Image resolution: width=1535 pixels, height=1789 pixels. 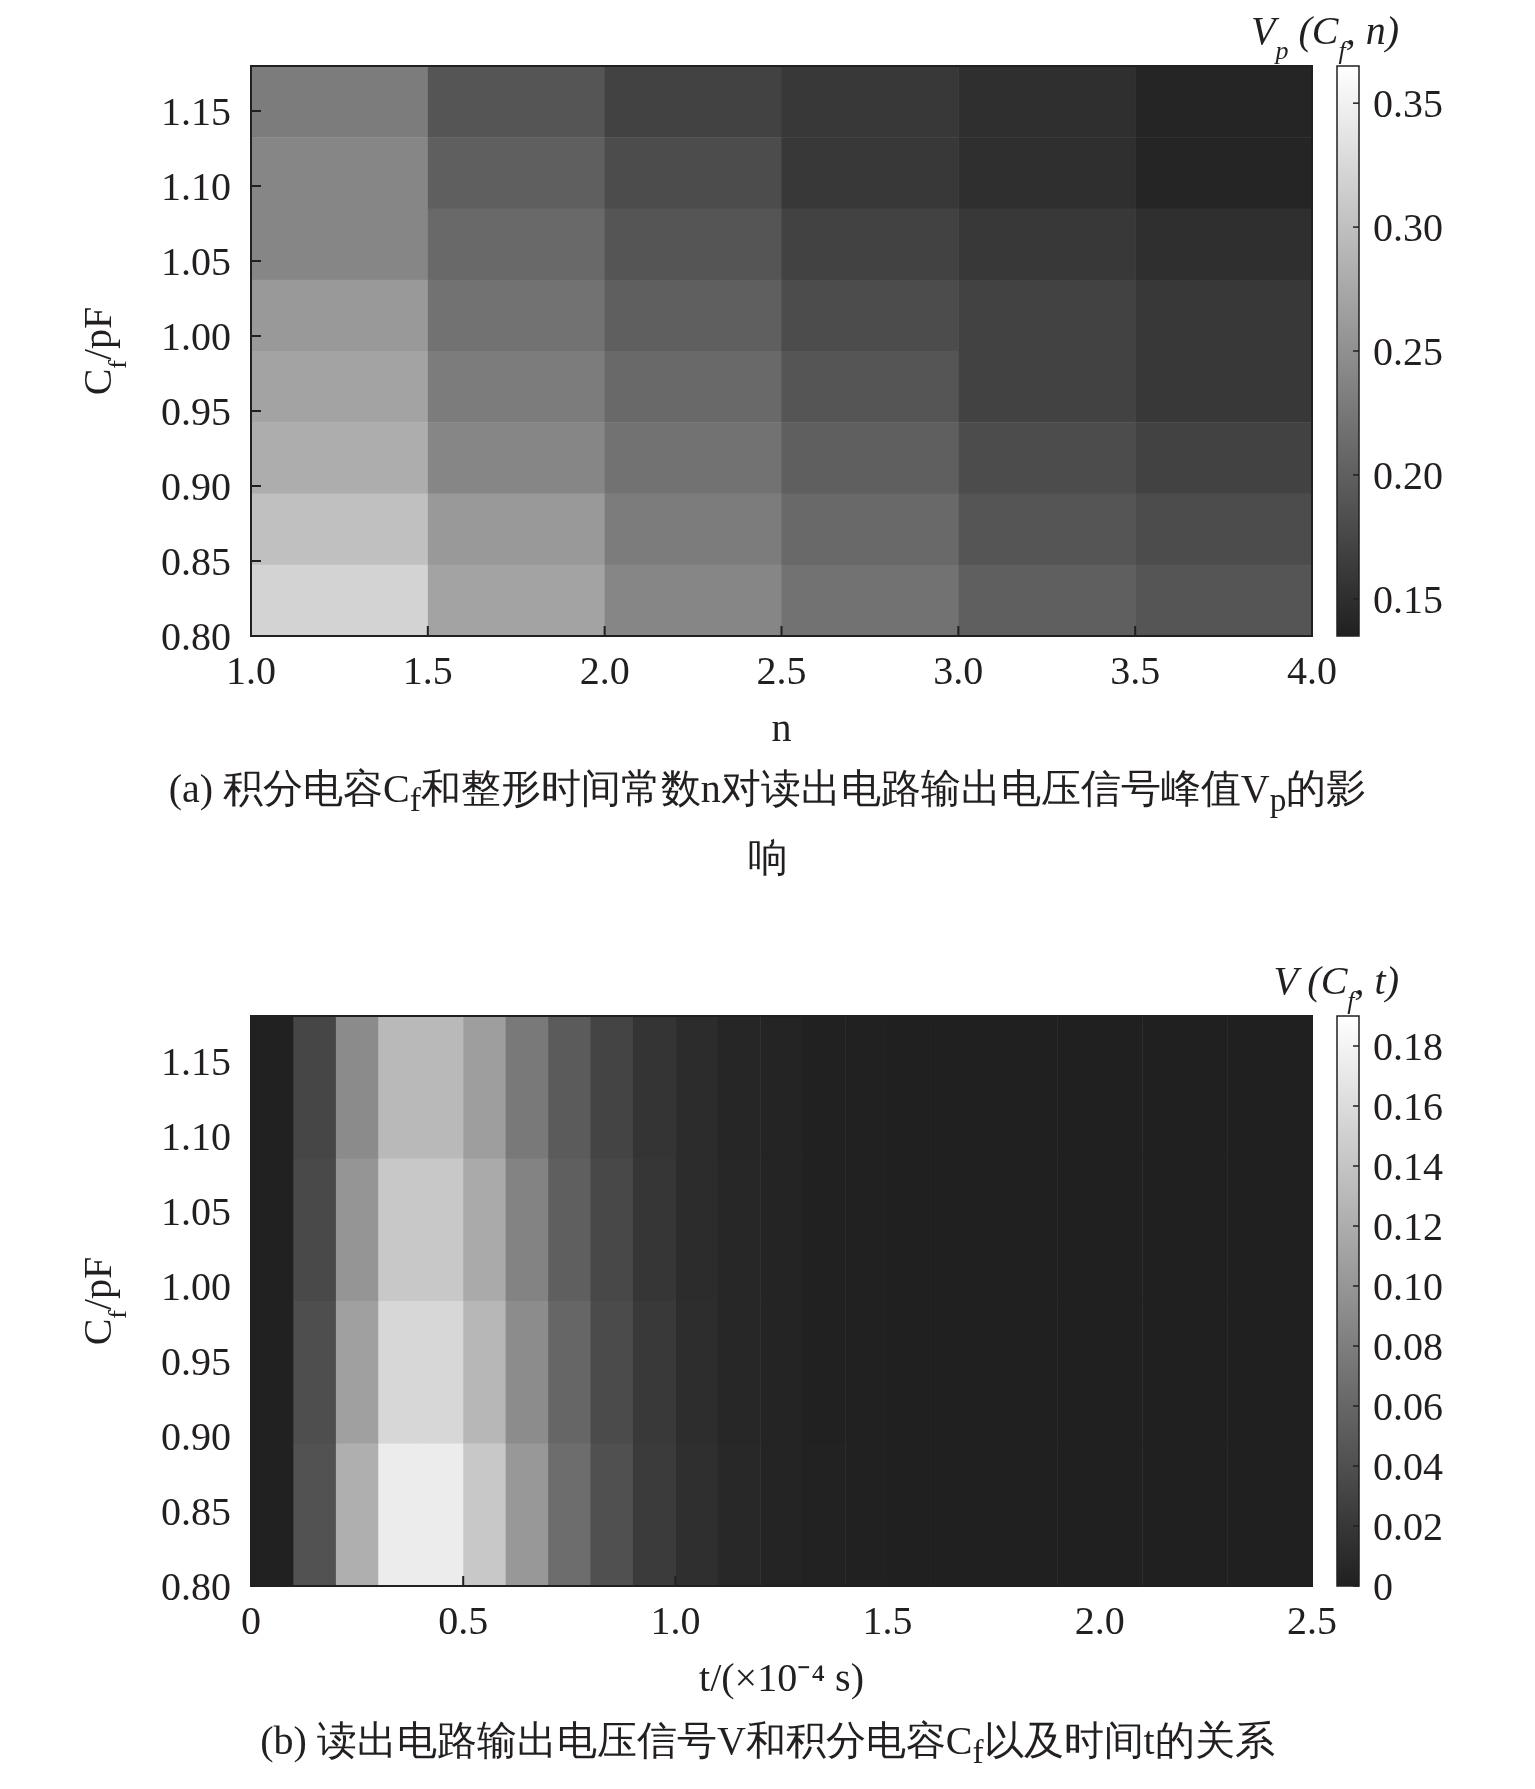 What do you see at coordinates (1408, 1226) in the screenshot?
I see `color-bar-label: 0.12` at bounding box center [1408, 1226].